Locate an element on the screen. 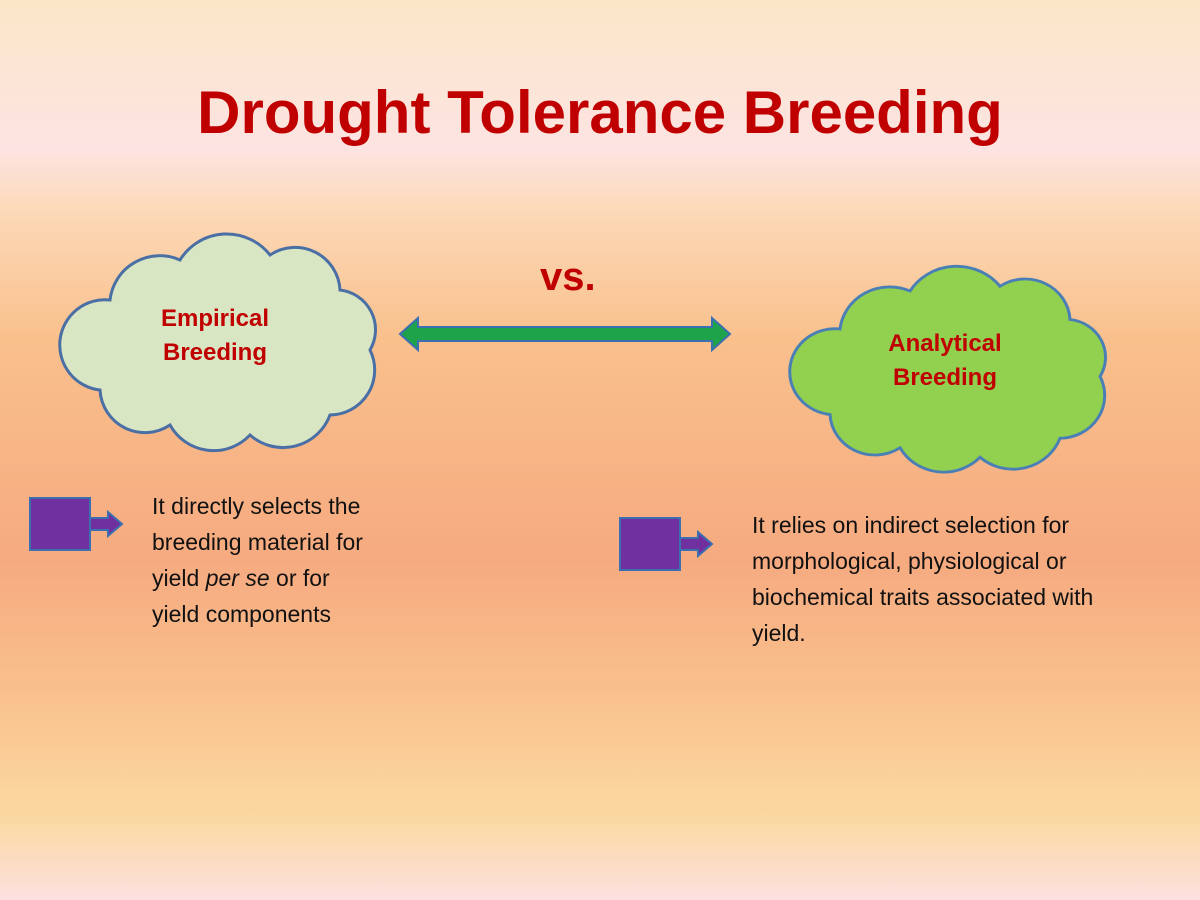  double-arrow is located at coordinates (565, 334).